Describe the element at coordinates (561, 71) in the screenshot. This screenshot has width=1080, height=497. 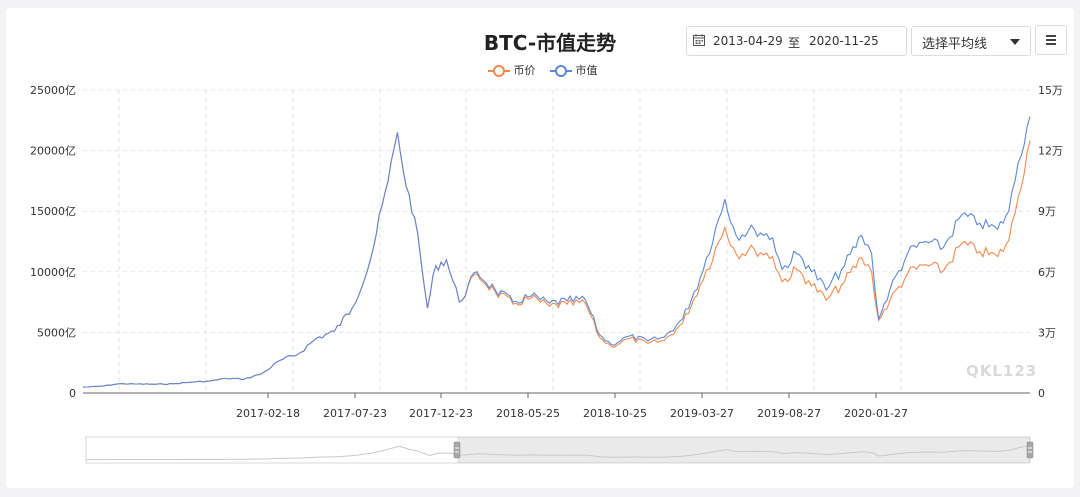
I see `legend-market-cap-swatch` at that location.